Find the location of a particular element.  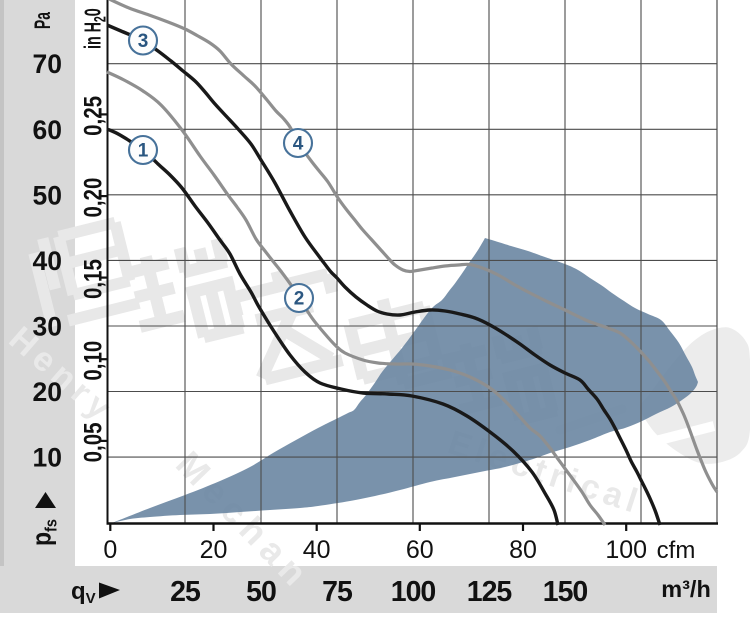

svg-text: in H20 is located at coordinates (95, 28).